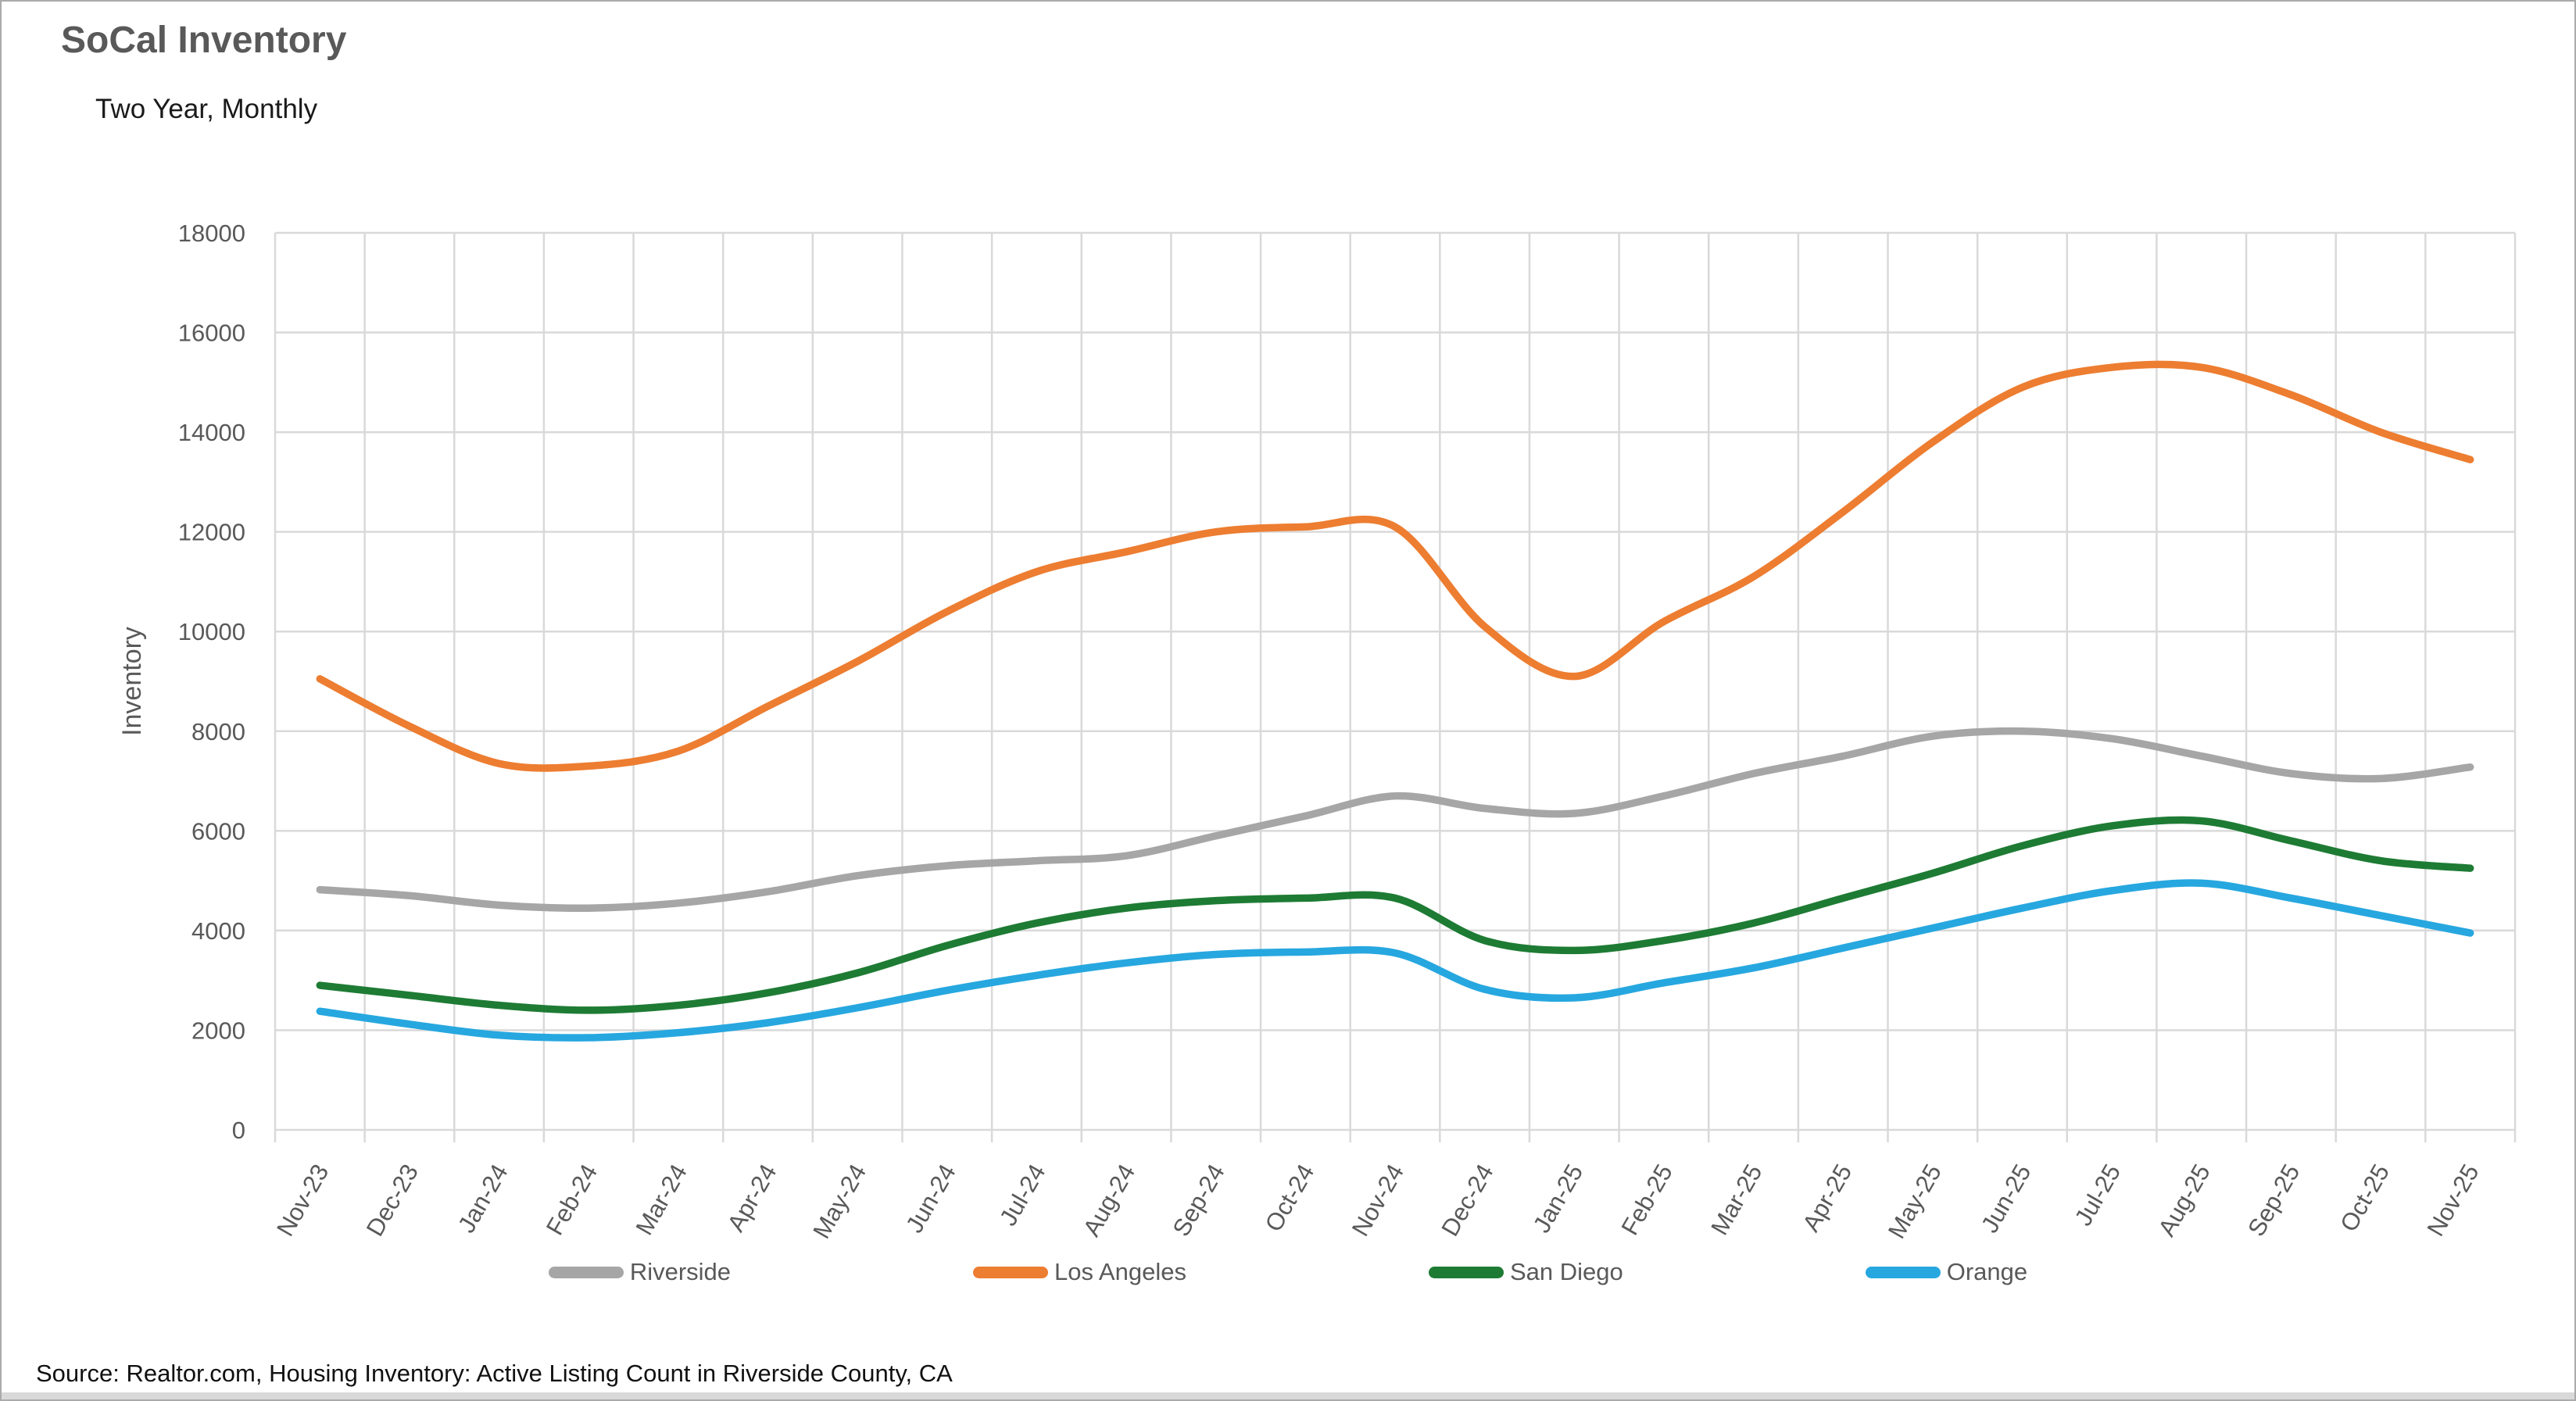 The width and height of the screenshot is (2576, 1401). I want to click on y-axis-tick-label: 2000, so click(218, 1030).